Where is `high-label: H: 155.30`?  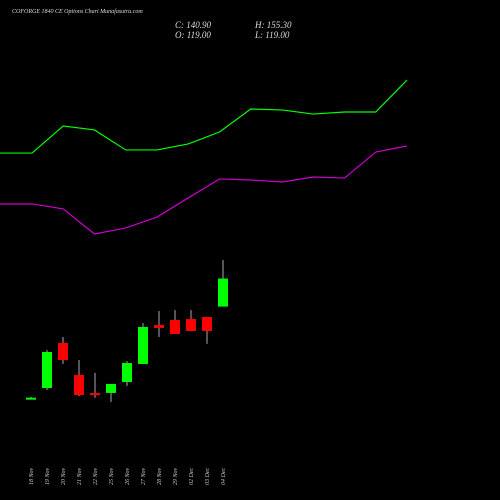
high-label: H: 155.30 is located at coordinates (273, 25).